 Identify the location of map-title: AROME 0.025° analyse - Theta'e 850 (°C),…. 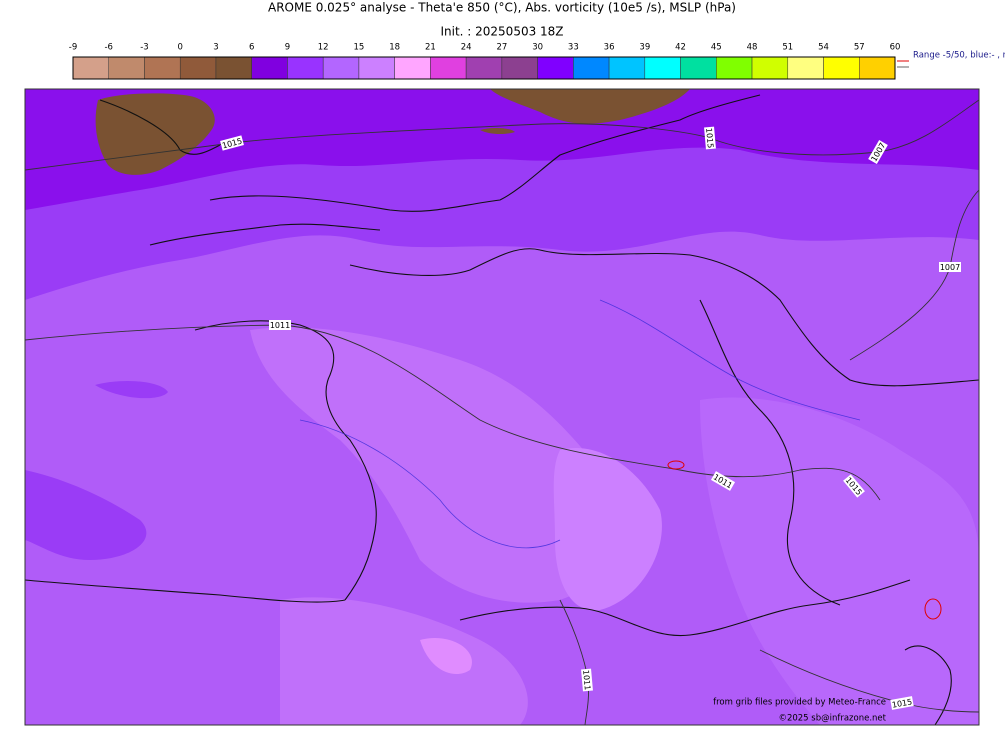
(502, 8).